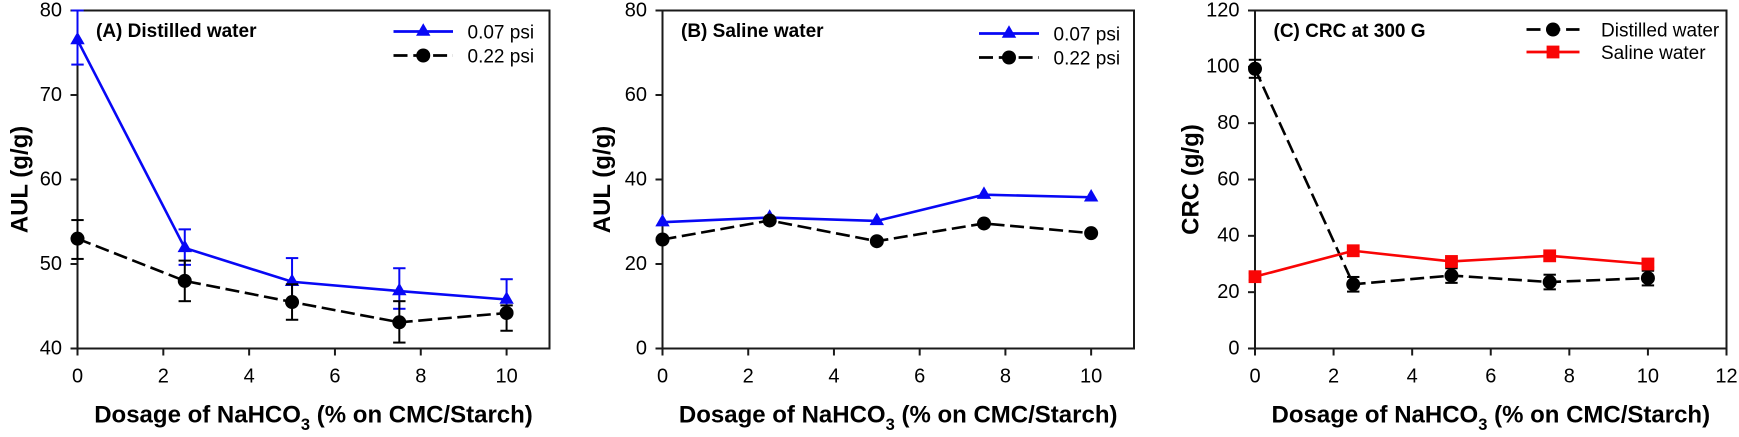  What do you see at coordinates (51, 95) in the screenshot?
I see `svg-text: 70` at bounding box center [51, 95].